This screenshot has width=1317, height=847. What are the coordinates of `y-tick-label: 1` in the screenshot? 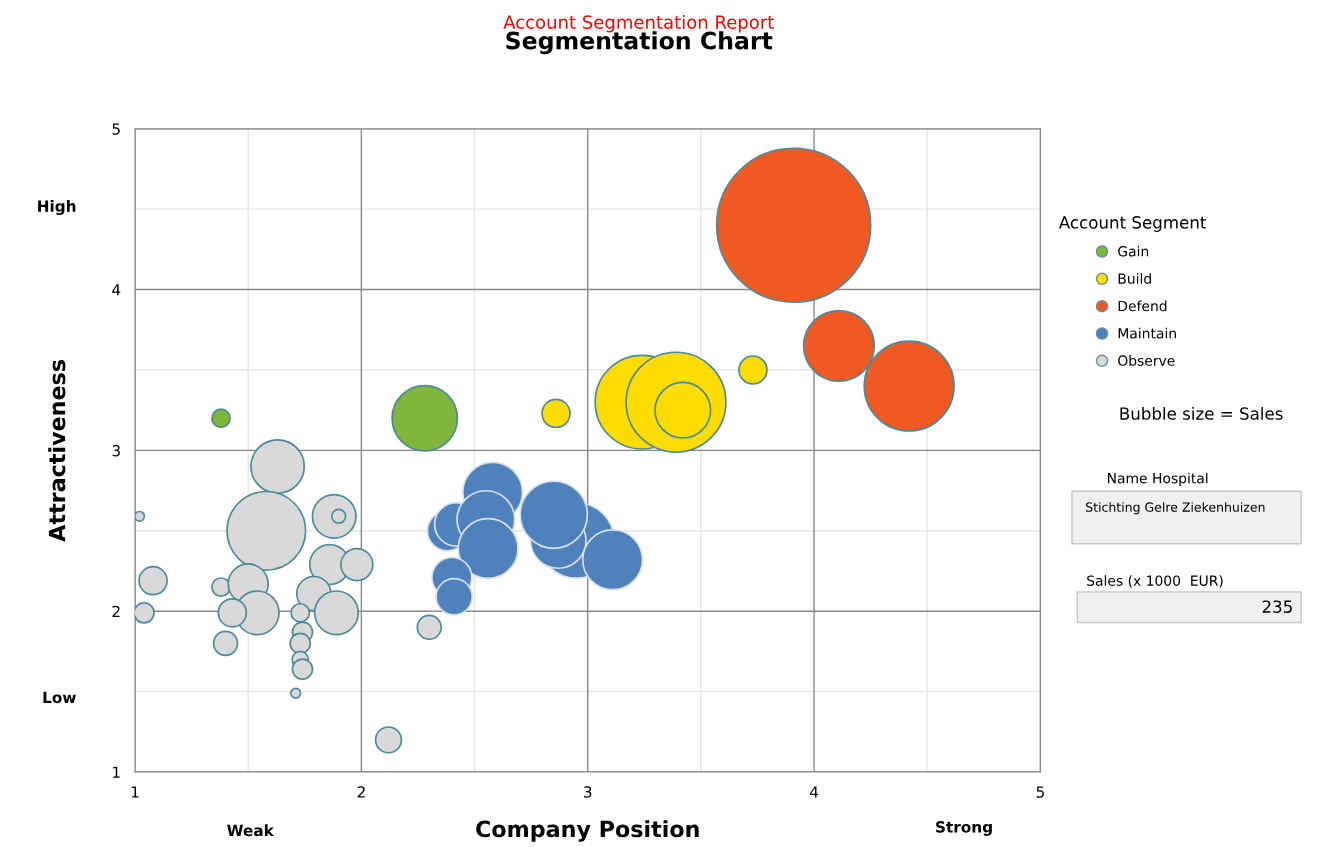 It's located at (116, 772).